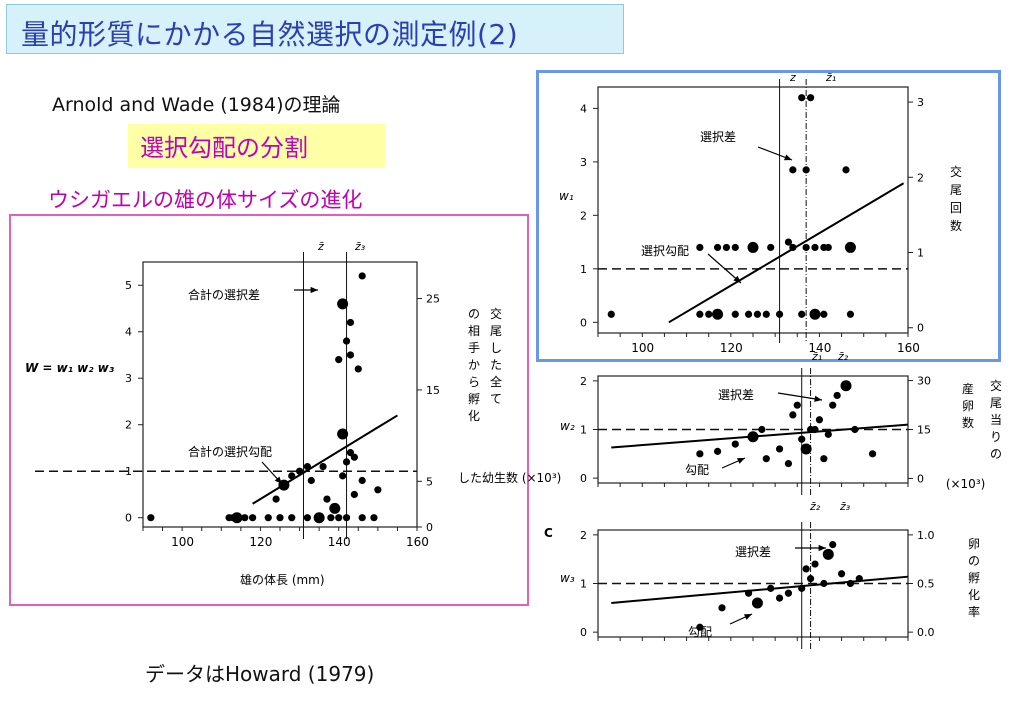  Describe the element at coordinates (843, 356) in the screenshot. I see `marker-z2-bottom: z̄₂` at that location.